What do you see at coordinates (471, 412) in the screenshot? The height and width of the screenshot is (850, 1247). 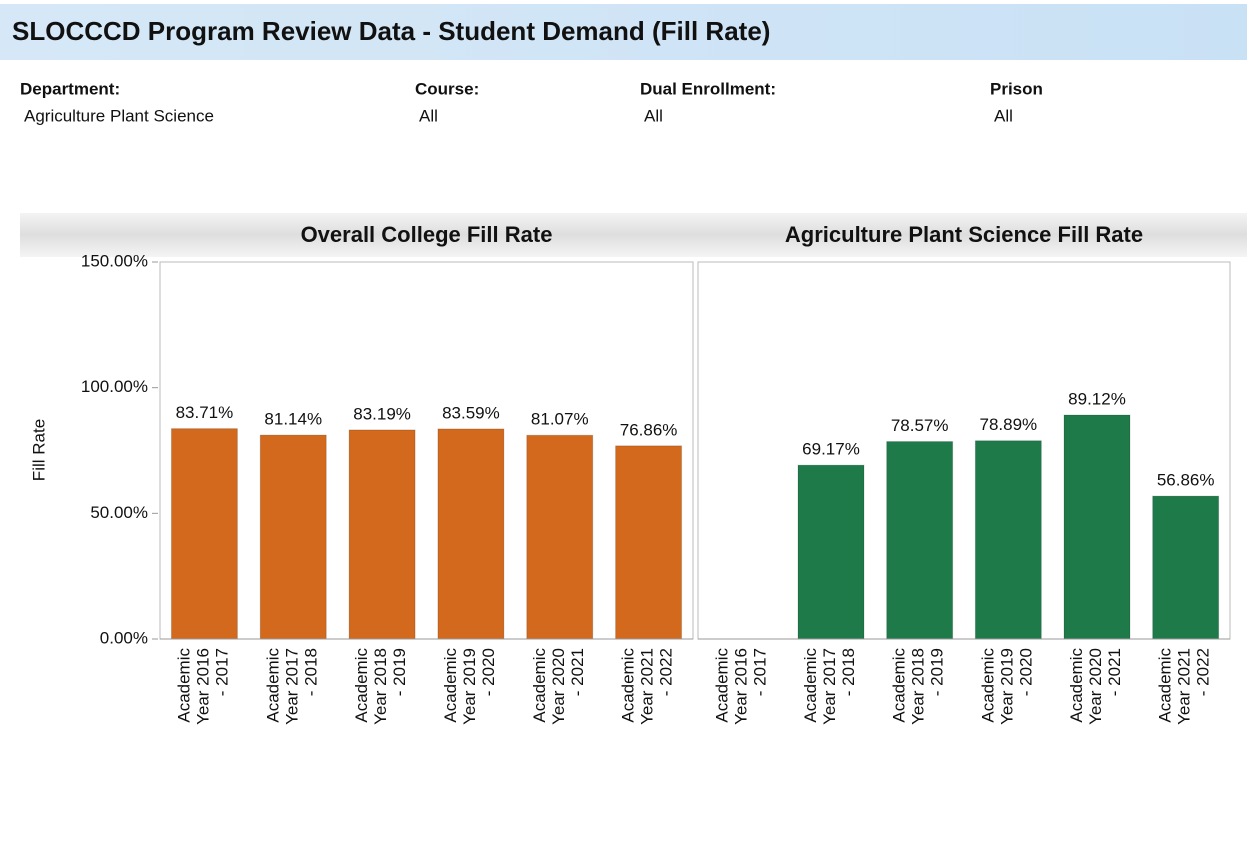 I see `value-label: 83.59%` at bounding box center [471, 412].